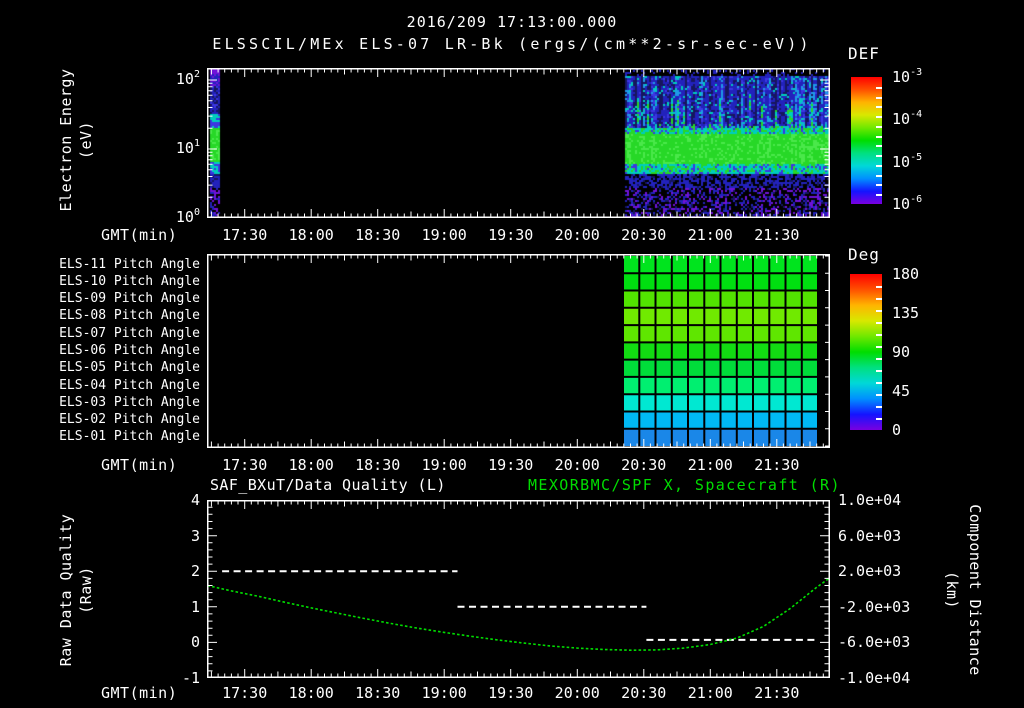 The width and height of the screenshot is (1024, 708). I want to click on electron-energy-spectrogram, so click(518, 143).